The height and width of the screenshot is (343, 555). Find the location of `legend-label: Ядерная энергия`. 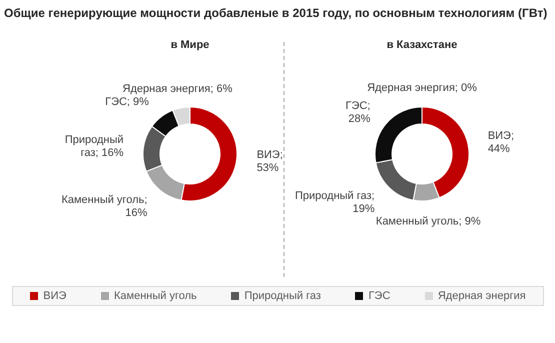

legend-label: Ядерная энергия is located at coordinates (481, 296).